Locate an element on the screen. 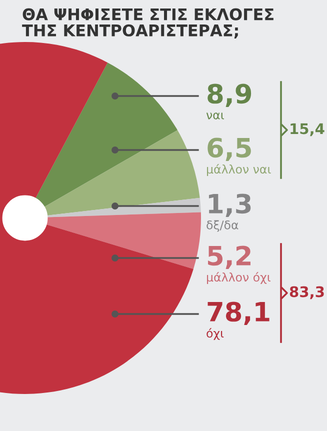 The height and width of the screenshot is (431, 327). data-label: 8,9 is located at coordinates (230, 96).